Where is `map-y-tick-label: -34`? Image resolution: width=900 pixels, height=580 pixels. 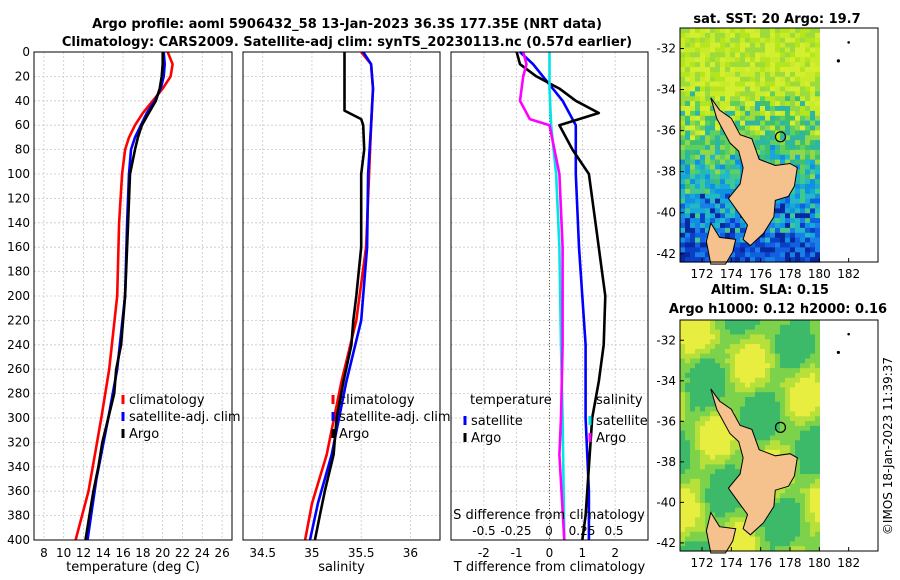 map-y-tick-label: -34 is located at coordinates (666, 381).